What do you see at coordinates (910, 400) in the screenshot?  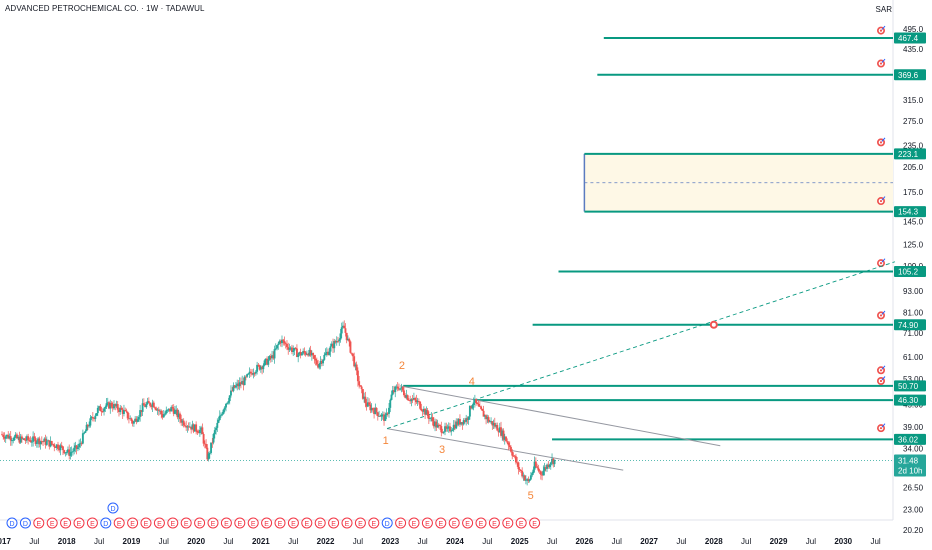 I see `target-price-tag-bg` at bounding box center [910, 400].